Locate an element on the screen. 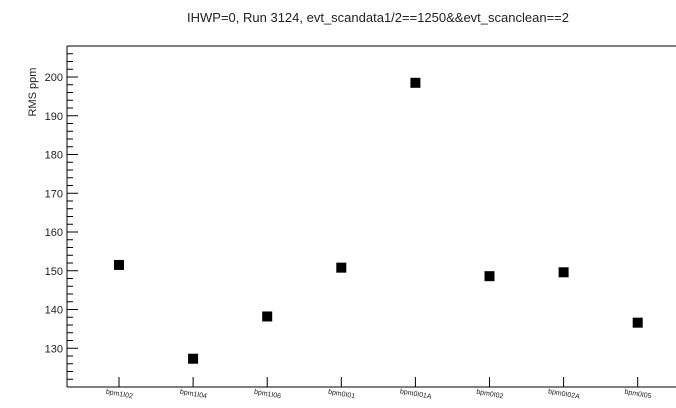 The image size is (676, 408). y-tick-label: 160 is located at coordinates (54, 233).